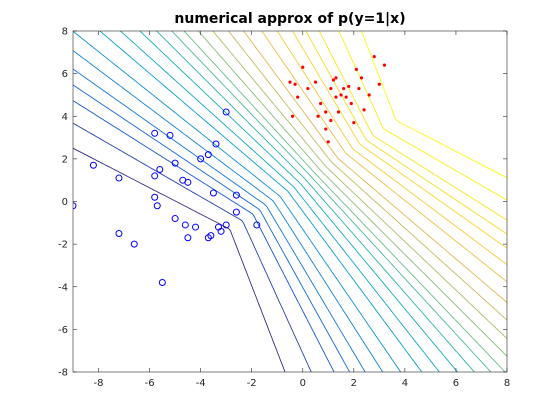 The image size is (560, 420). Describe the element at coordinates (252, 383) in the screenshot. I see `x-tick-label: -2` at that location.